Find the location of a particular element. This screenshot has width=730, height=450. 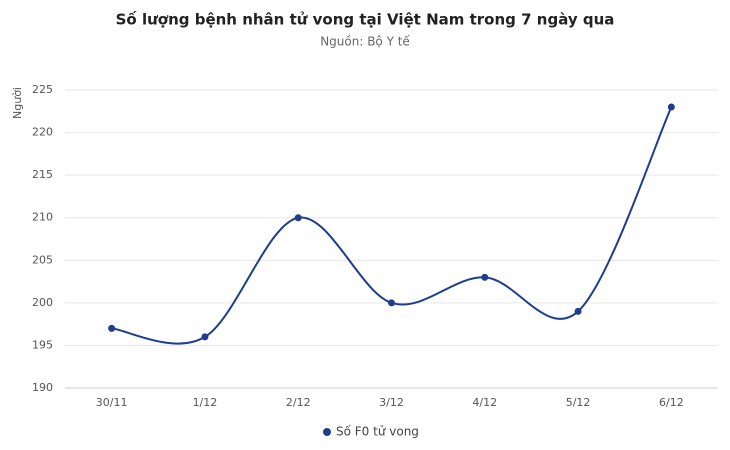

y-tick-label: 190 is located at coordinates (42, 387).